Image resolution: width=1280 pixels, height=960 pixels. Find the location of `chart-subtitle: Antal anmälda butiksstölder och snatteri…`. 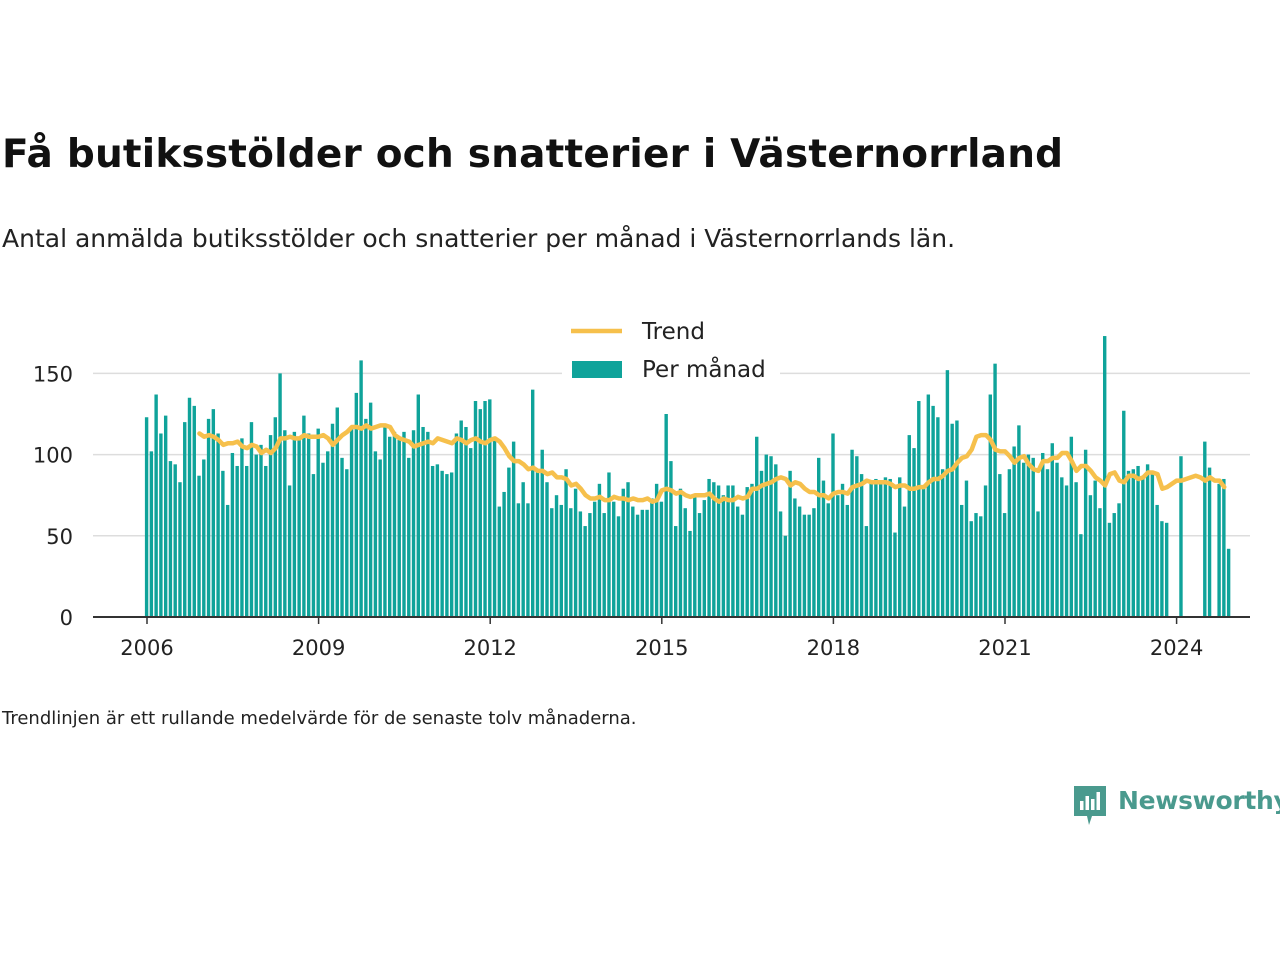

chart-subtitle: Antal anmälda butiksstölder och snatteri… is located at coordinates (479, 238).